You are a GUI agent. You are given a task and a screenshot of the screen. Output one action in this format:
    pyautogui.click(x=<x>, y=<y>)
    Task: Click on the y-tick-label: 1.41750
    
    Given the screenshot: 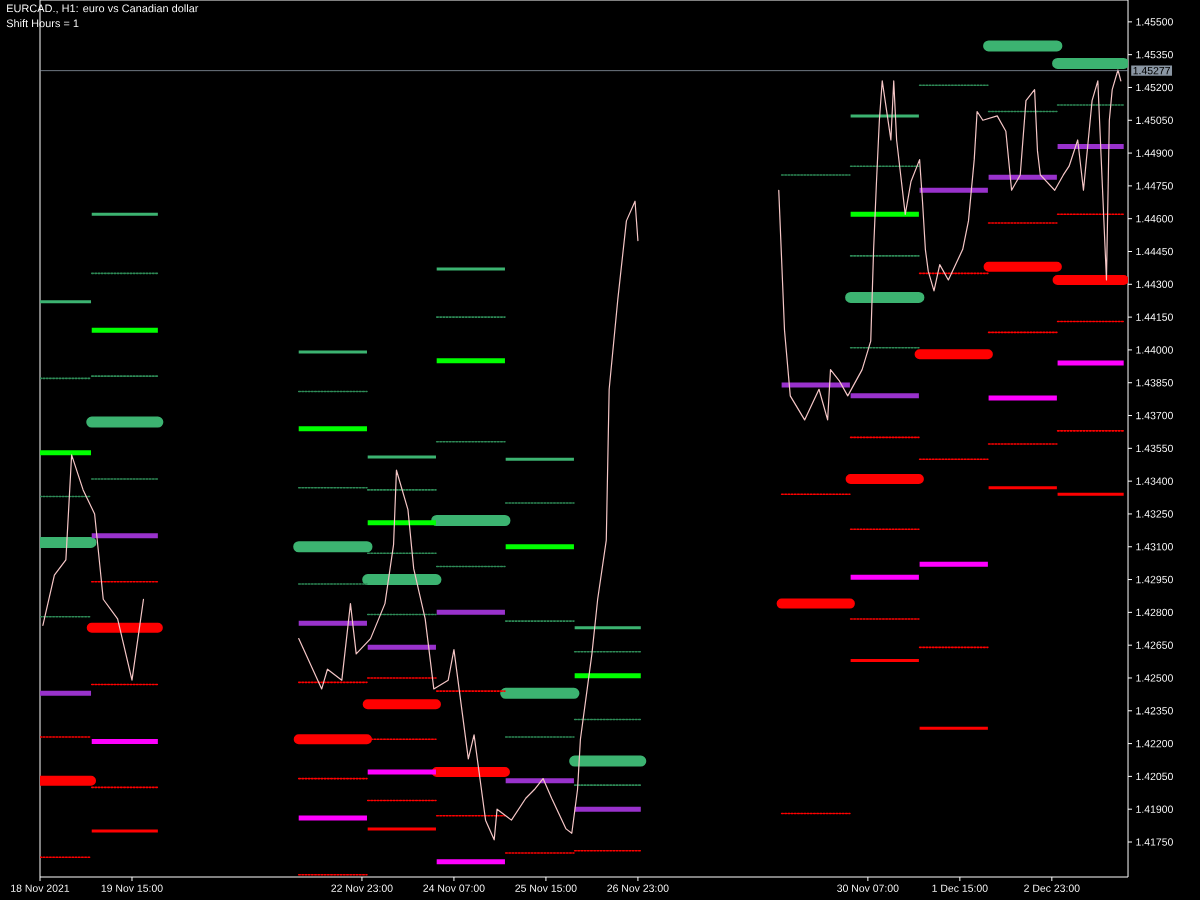 What is the action you would take?
    pyautogui.click(x=1154, y=842)
    